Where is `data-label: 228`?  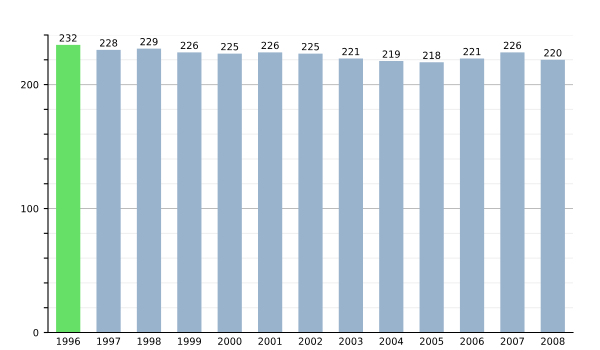
data-label: 228 is located at coordinates (109, 43).